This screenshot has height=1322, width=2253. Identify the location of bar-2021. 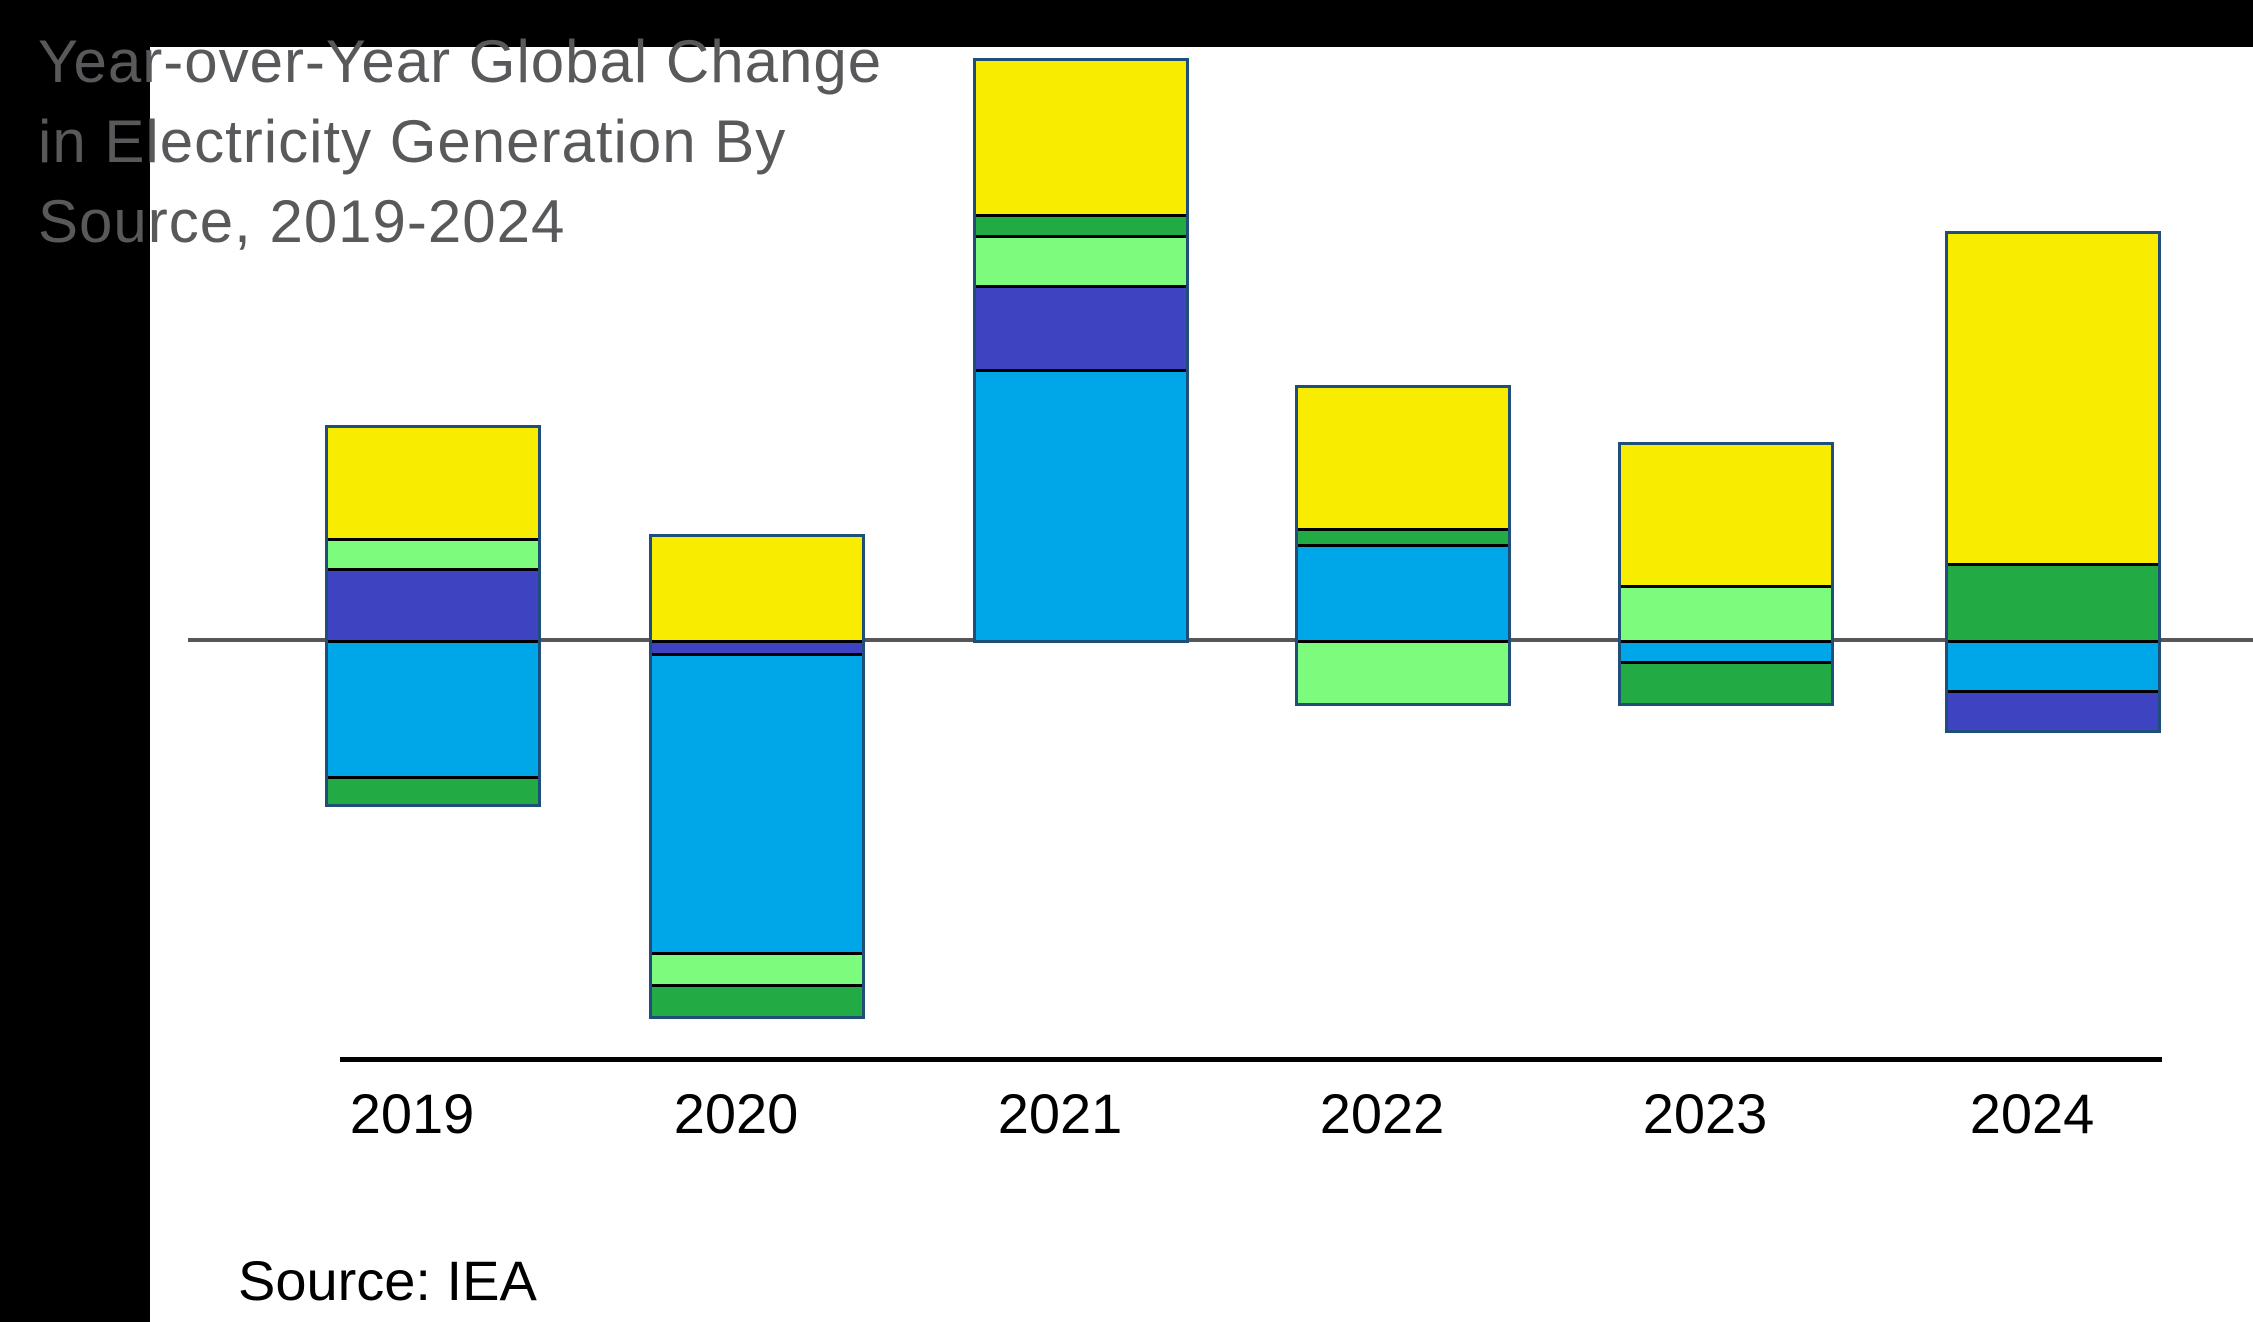
(1081, 350).